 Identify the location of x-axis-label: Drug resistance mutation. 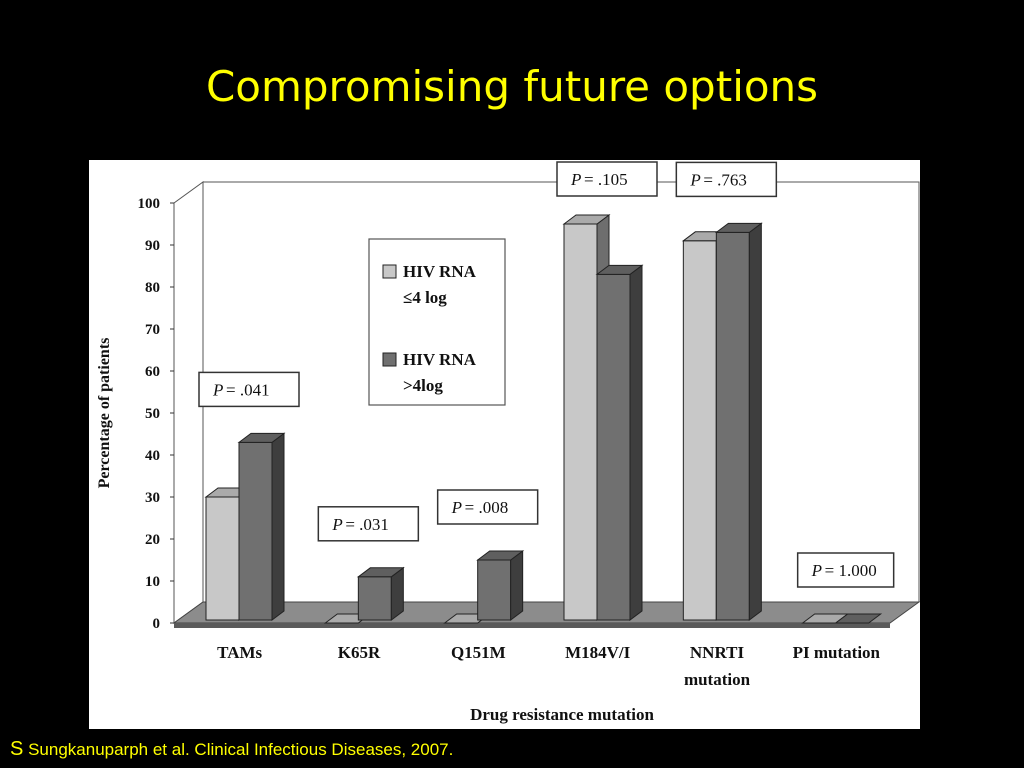
(562, 714).